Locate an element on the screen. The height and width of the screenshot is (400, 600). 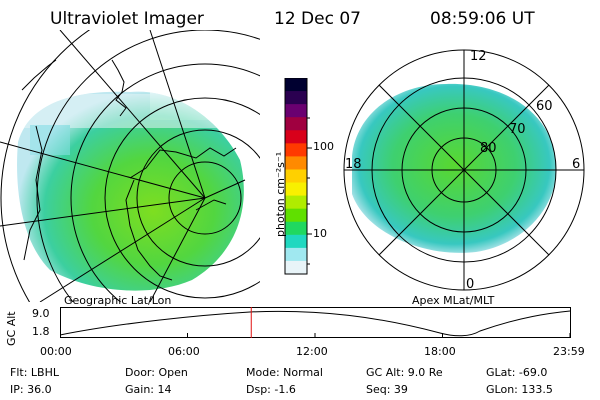
apex-meridian-diagonal is located at coordinates (464, 170).